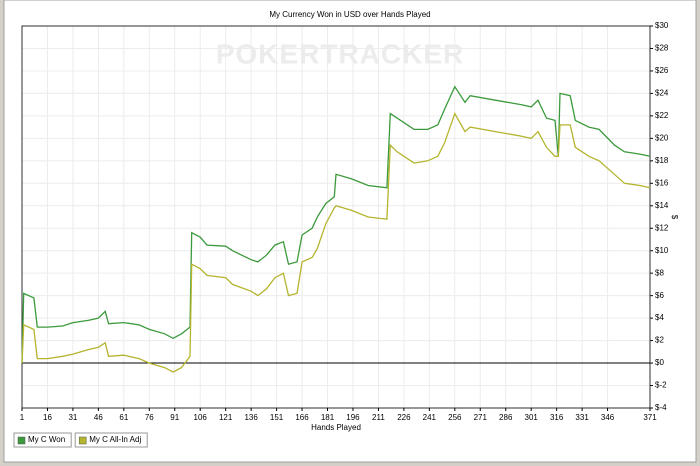 The width and height of the screenshot is (700, 466). What do you see at coordinates (174, 417) in the screenshot?
I see `x-tick-label: 91` at bounding box center [174, 417].